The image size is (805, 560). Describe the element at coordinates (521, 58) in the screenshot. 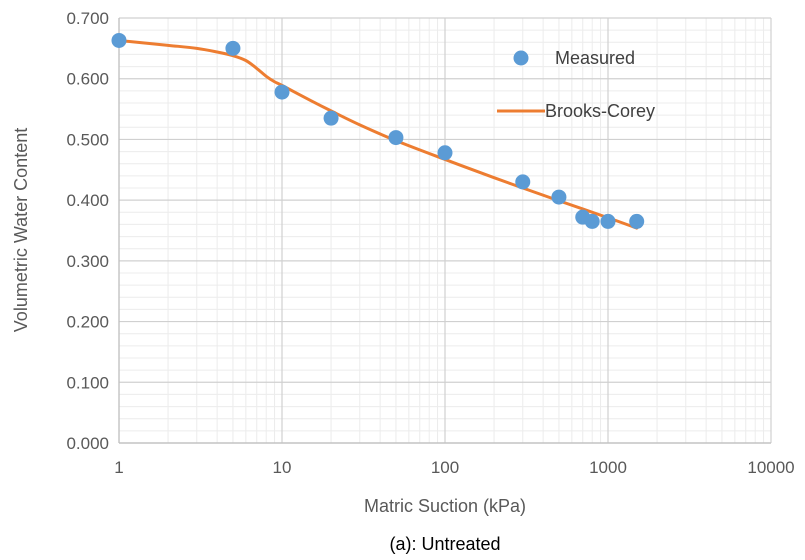

I see `legend-measured-marker` at that location.